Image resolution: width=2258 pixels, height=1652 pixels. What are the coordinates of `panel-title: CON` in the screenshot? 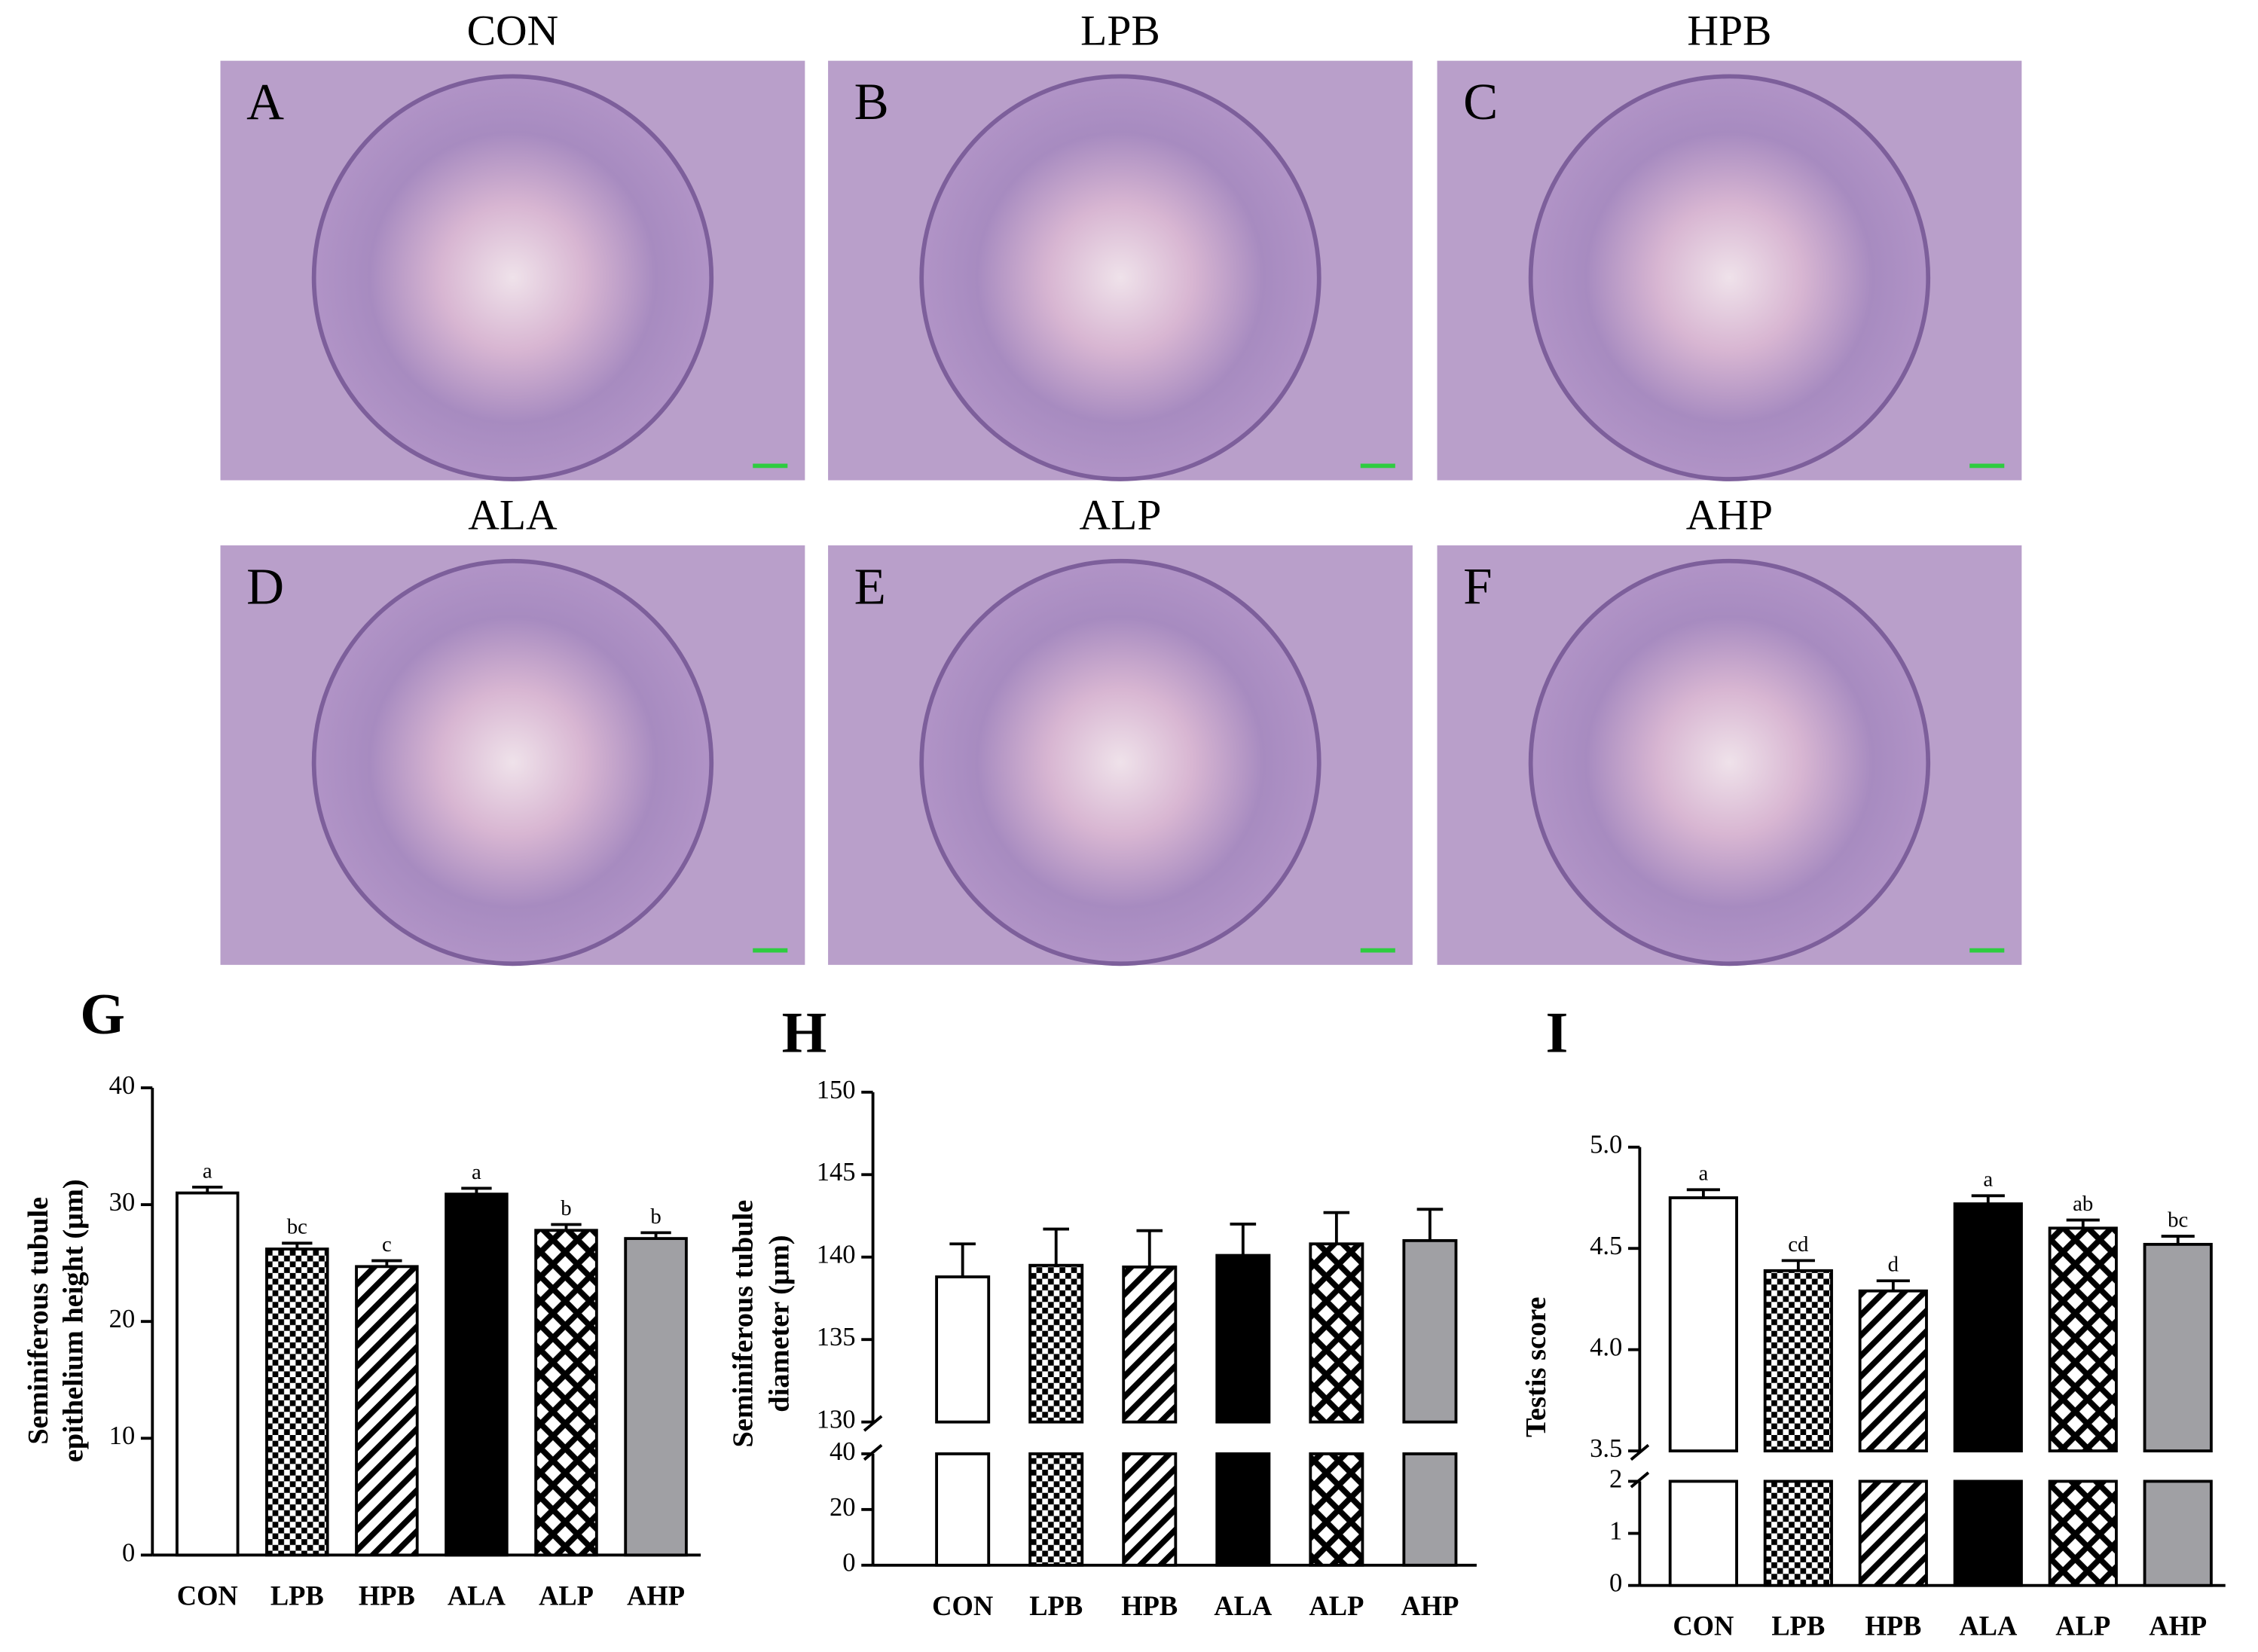 It's located at (513, 30).